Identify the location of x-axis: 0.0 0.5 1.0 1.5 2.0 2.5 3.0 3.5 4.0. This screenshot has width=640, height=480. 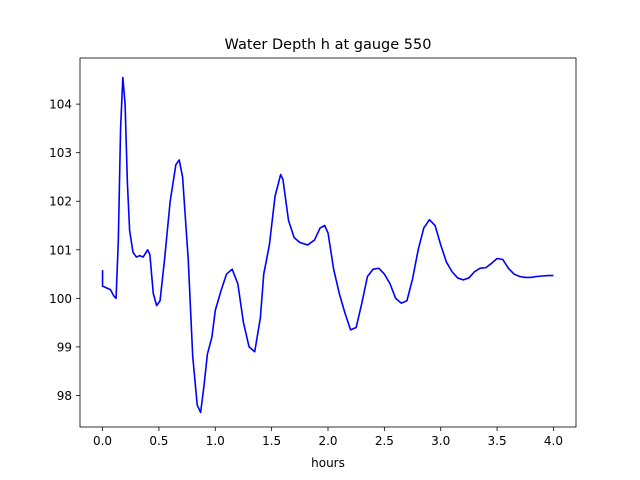
(328, 437).